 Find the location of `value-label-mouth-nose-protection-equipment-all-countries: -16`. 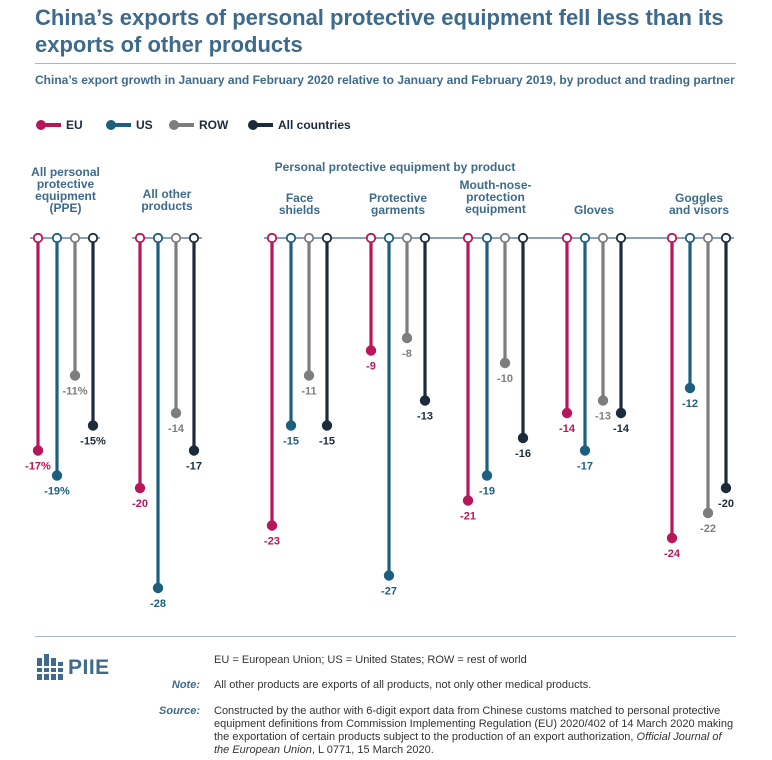

value-label-mouth-nose-protection-equipment-all-countries: -16 is located at coordinates (523, 454).